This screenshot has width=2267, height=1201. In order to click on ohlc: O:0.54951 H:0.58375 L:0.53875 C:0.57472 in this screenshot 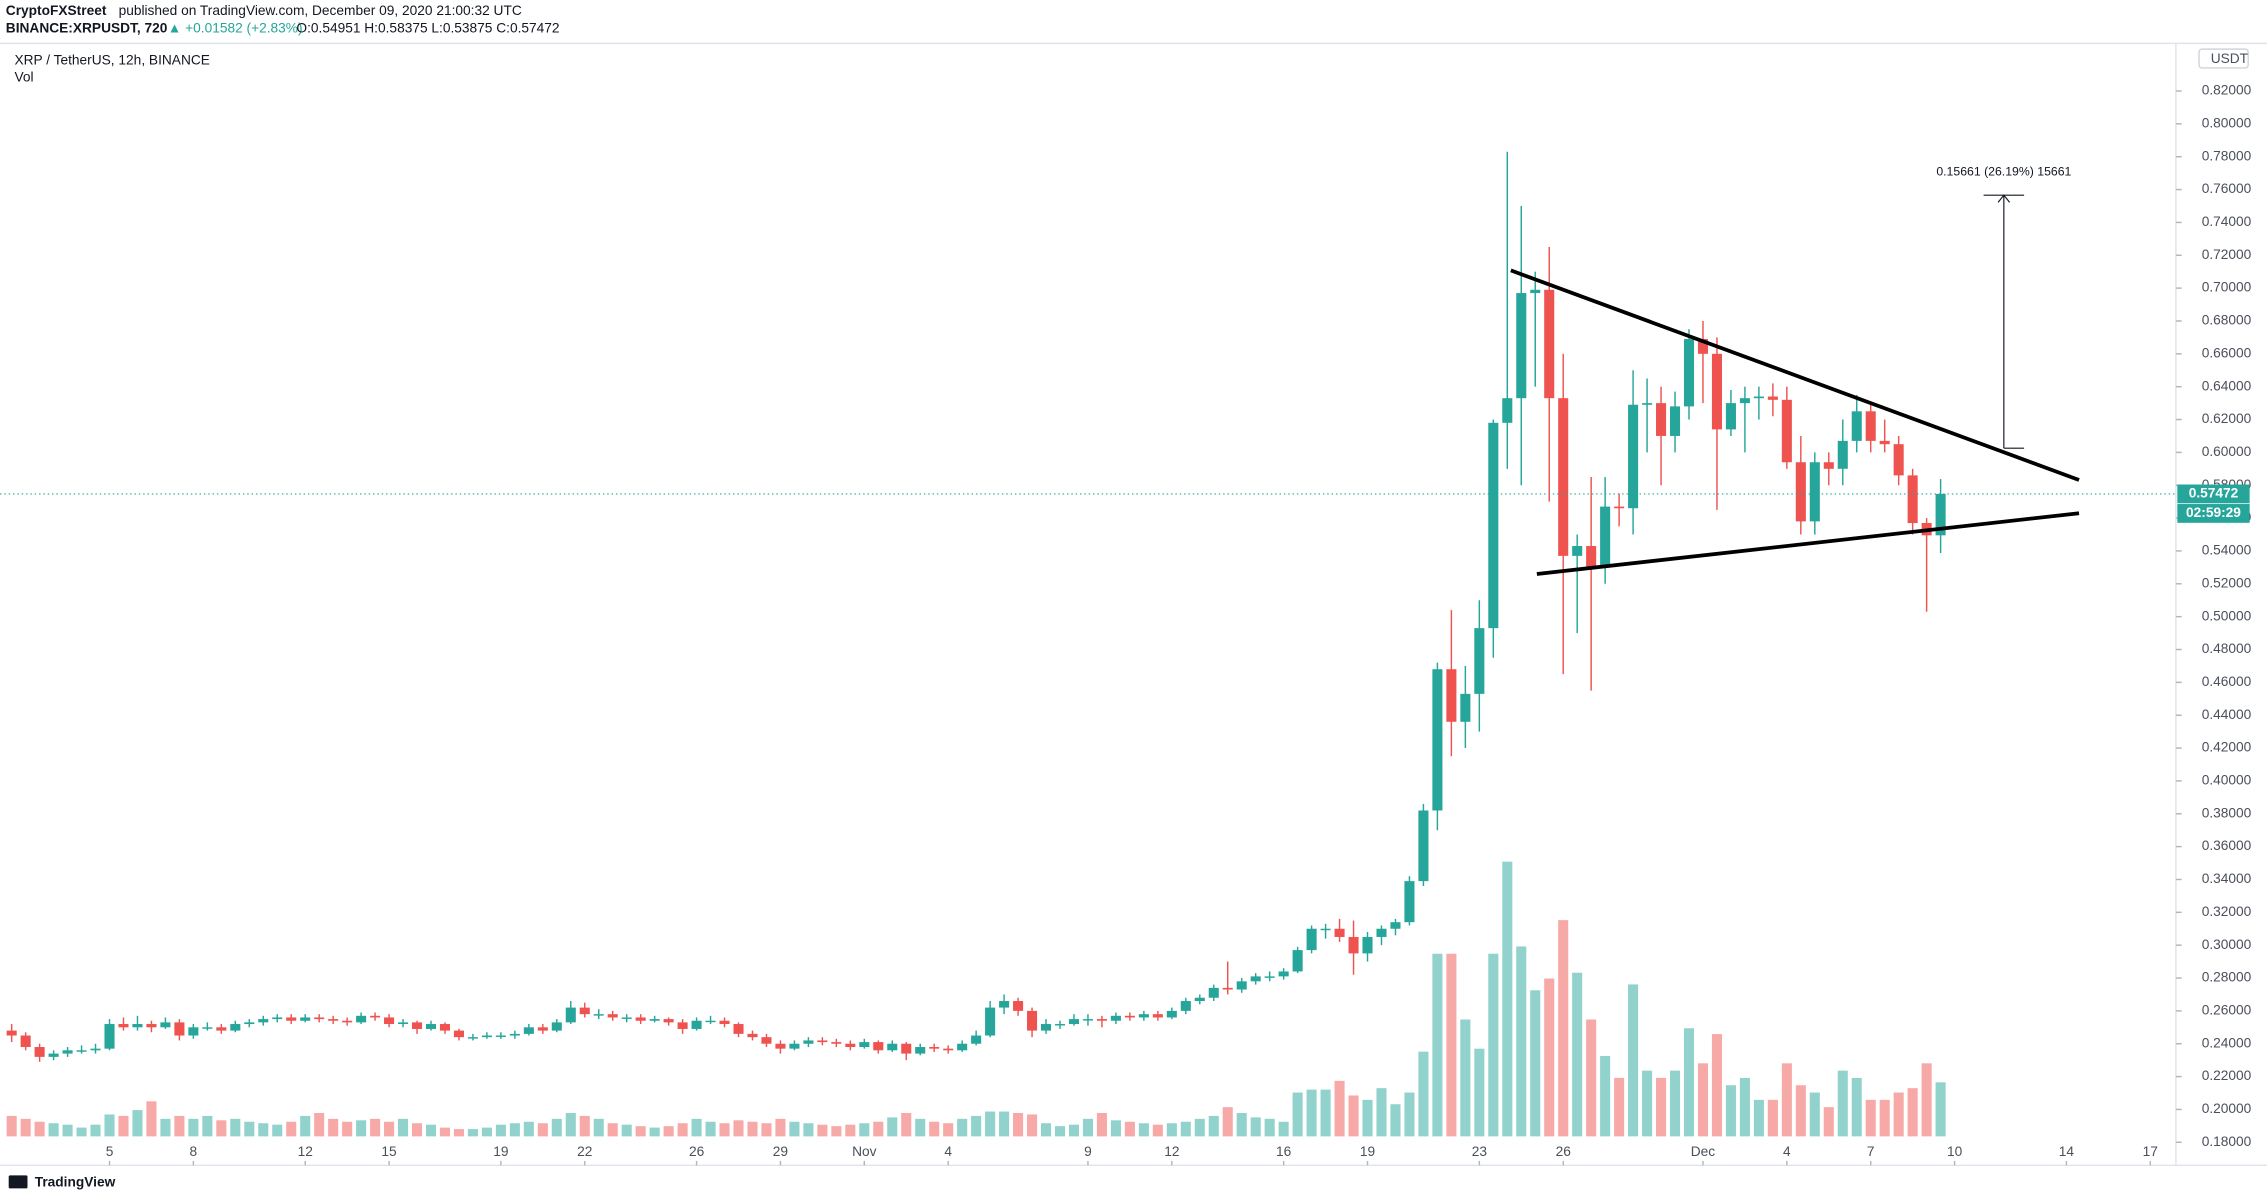, I will do `click(427, 28)`.